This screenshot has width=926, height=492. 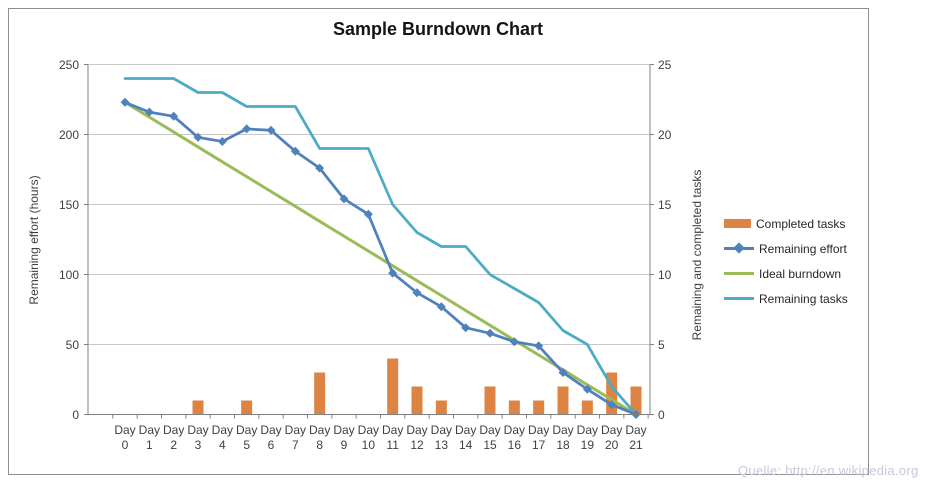 What do you see at coordinates (612, 445) in the screenshot?
I see `x-axis-tick-label: 20` at bounding box center [612, 445].